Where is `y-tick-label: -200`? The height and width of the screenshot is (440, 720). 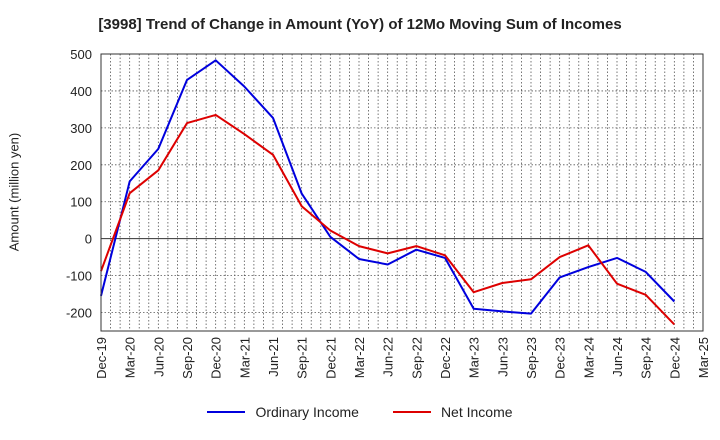
y-tick-label: -200 is located at coordinates (79, 313).